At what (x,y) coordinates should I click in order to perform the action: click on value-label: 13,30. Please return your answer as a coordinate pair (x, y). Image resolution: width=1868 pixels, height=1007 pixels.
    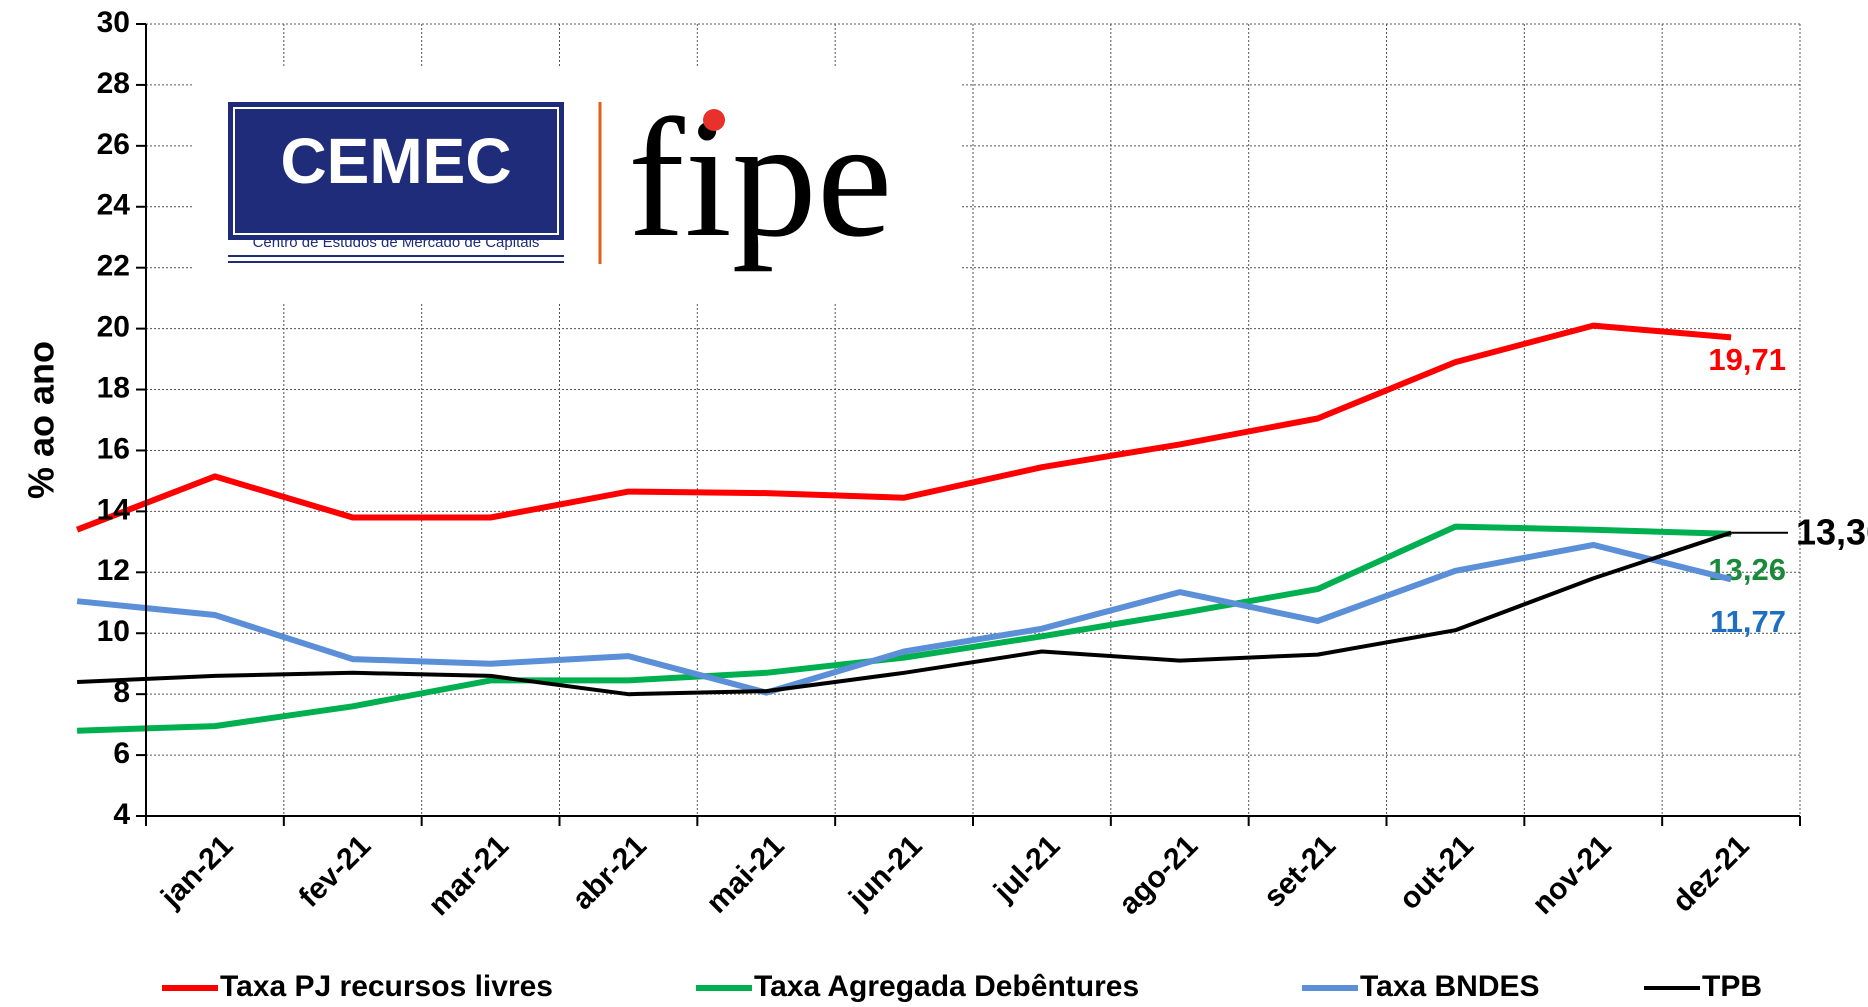
    Looking at the image, I should click on (1832, 532).